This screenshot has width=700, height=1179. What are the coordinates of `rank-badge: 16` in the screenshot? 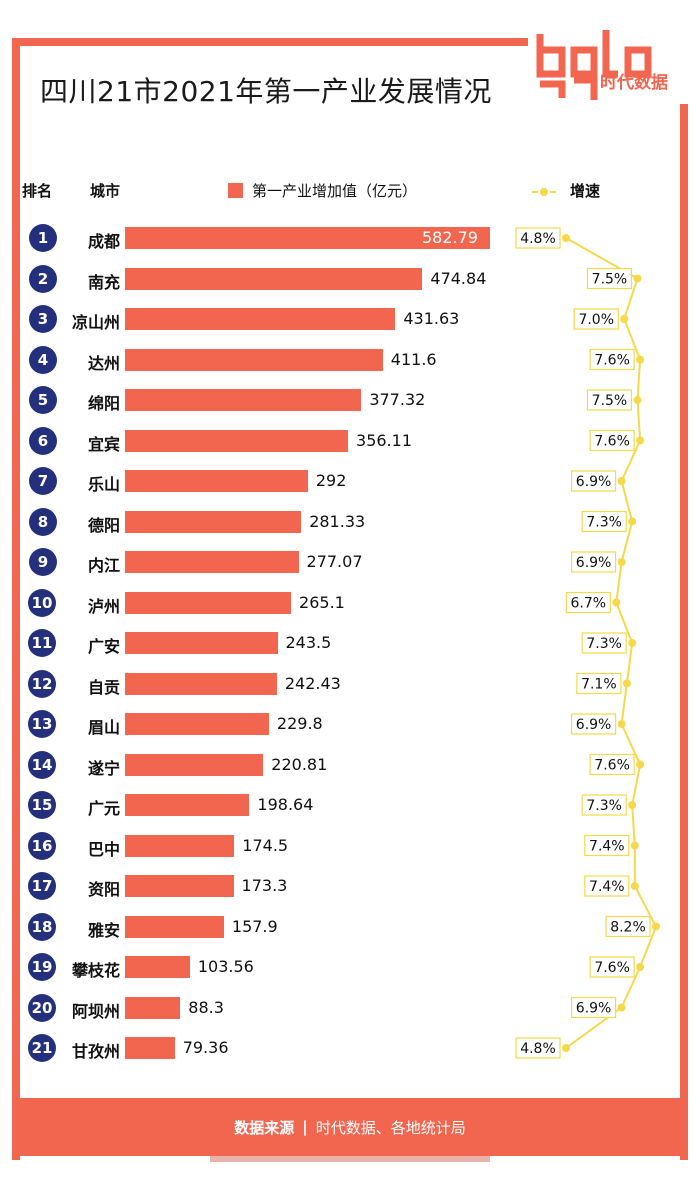 It's located at (42, 845).